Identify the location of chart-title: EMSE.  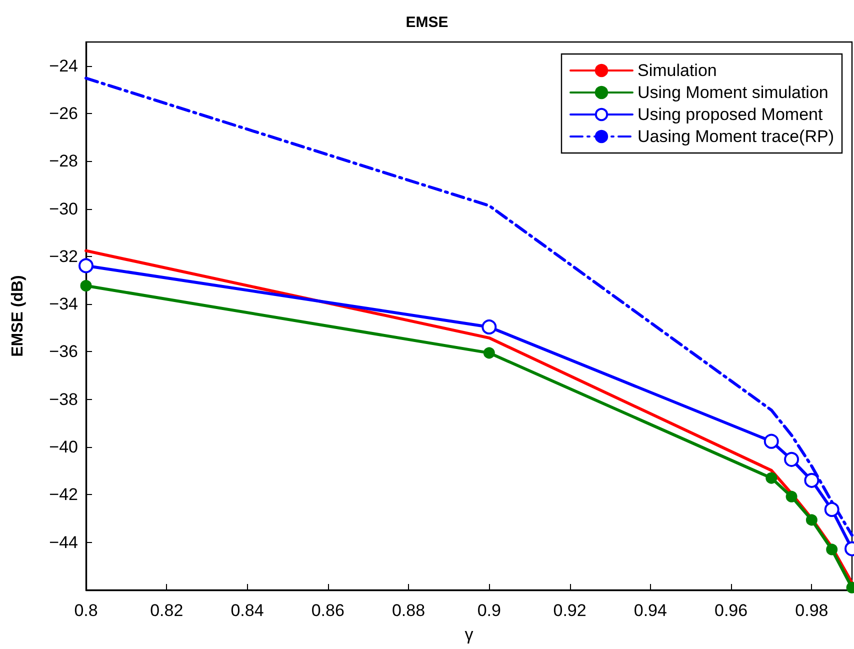
(427, 22).